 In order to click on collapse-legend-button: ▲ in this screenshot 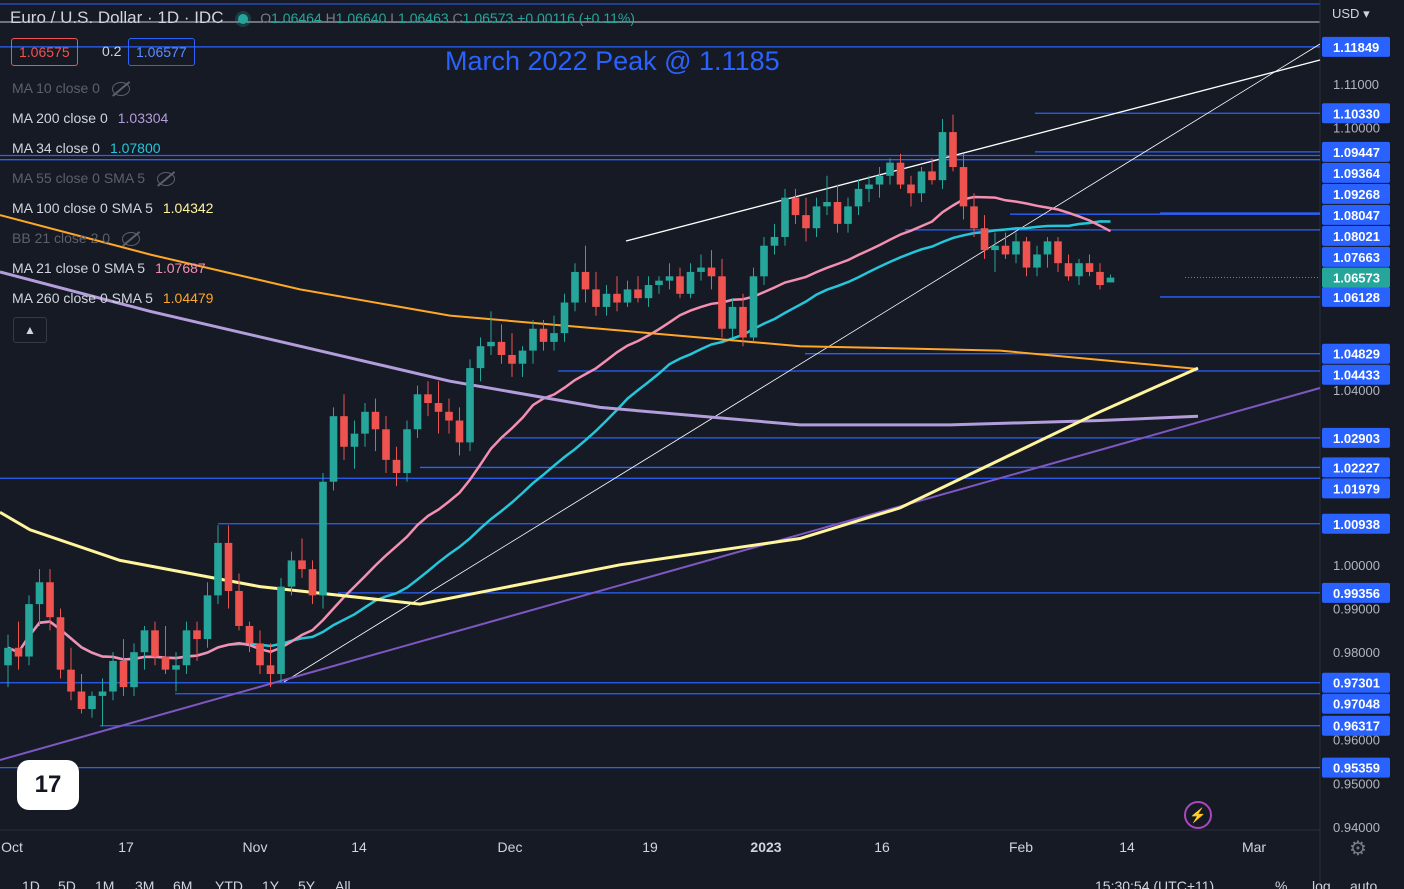, I will do `click(30, 330)`.